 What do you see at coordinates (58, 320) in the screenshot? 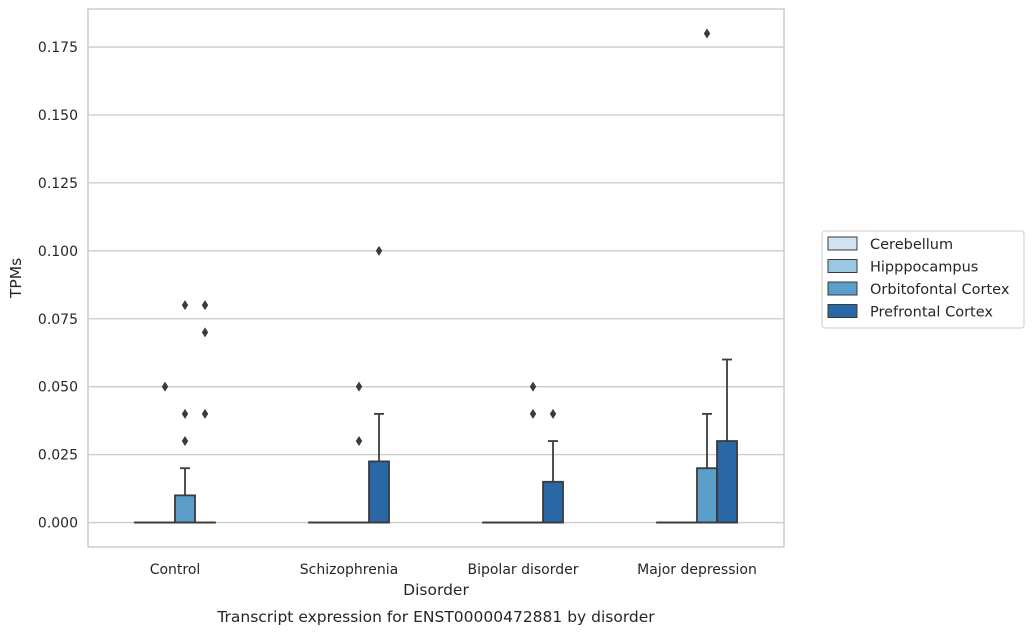
I see `y-tick-label: 0.075` at bounding box center [58, 320].